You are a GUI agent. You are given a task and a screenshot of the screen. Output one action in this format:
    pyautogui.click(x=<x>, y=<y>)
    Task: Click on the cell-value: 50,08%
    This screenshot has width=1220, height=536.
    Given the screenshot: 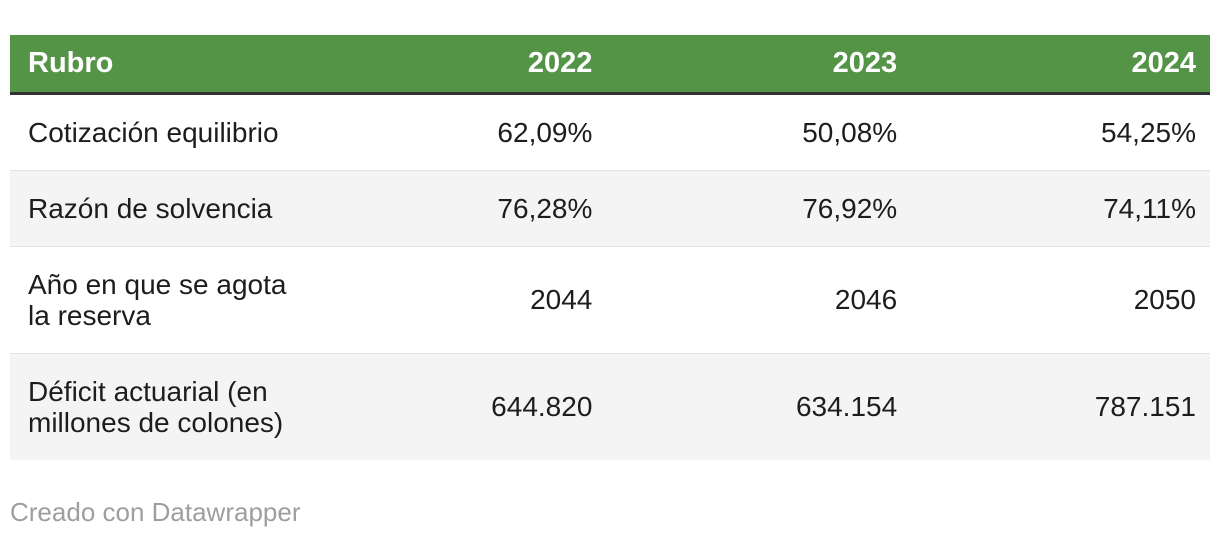 What is the action you would take?
    pyautogui.click(x=850, y=132)
    